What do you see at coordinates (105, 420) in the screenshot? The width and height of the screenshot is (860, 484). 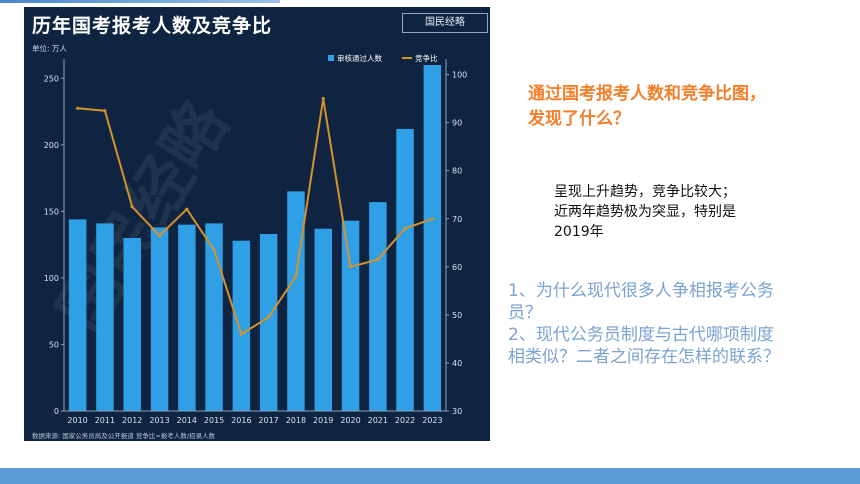 I see `x-tick-label: 2011` at bounding box center [105, 420].